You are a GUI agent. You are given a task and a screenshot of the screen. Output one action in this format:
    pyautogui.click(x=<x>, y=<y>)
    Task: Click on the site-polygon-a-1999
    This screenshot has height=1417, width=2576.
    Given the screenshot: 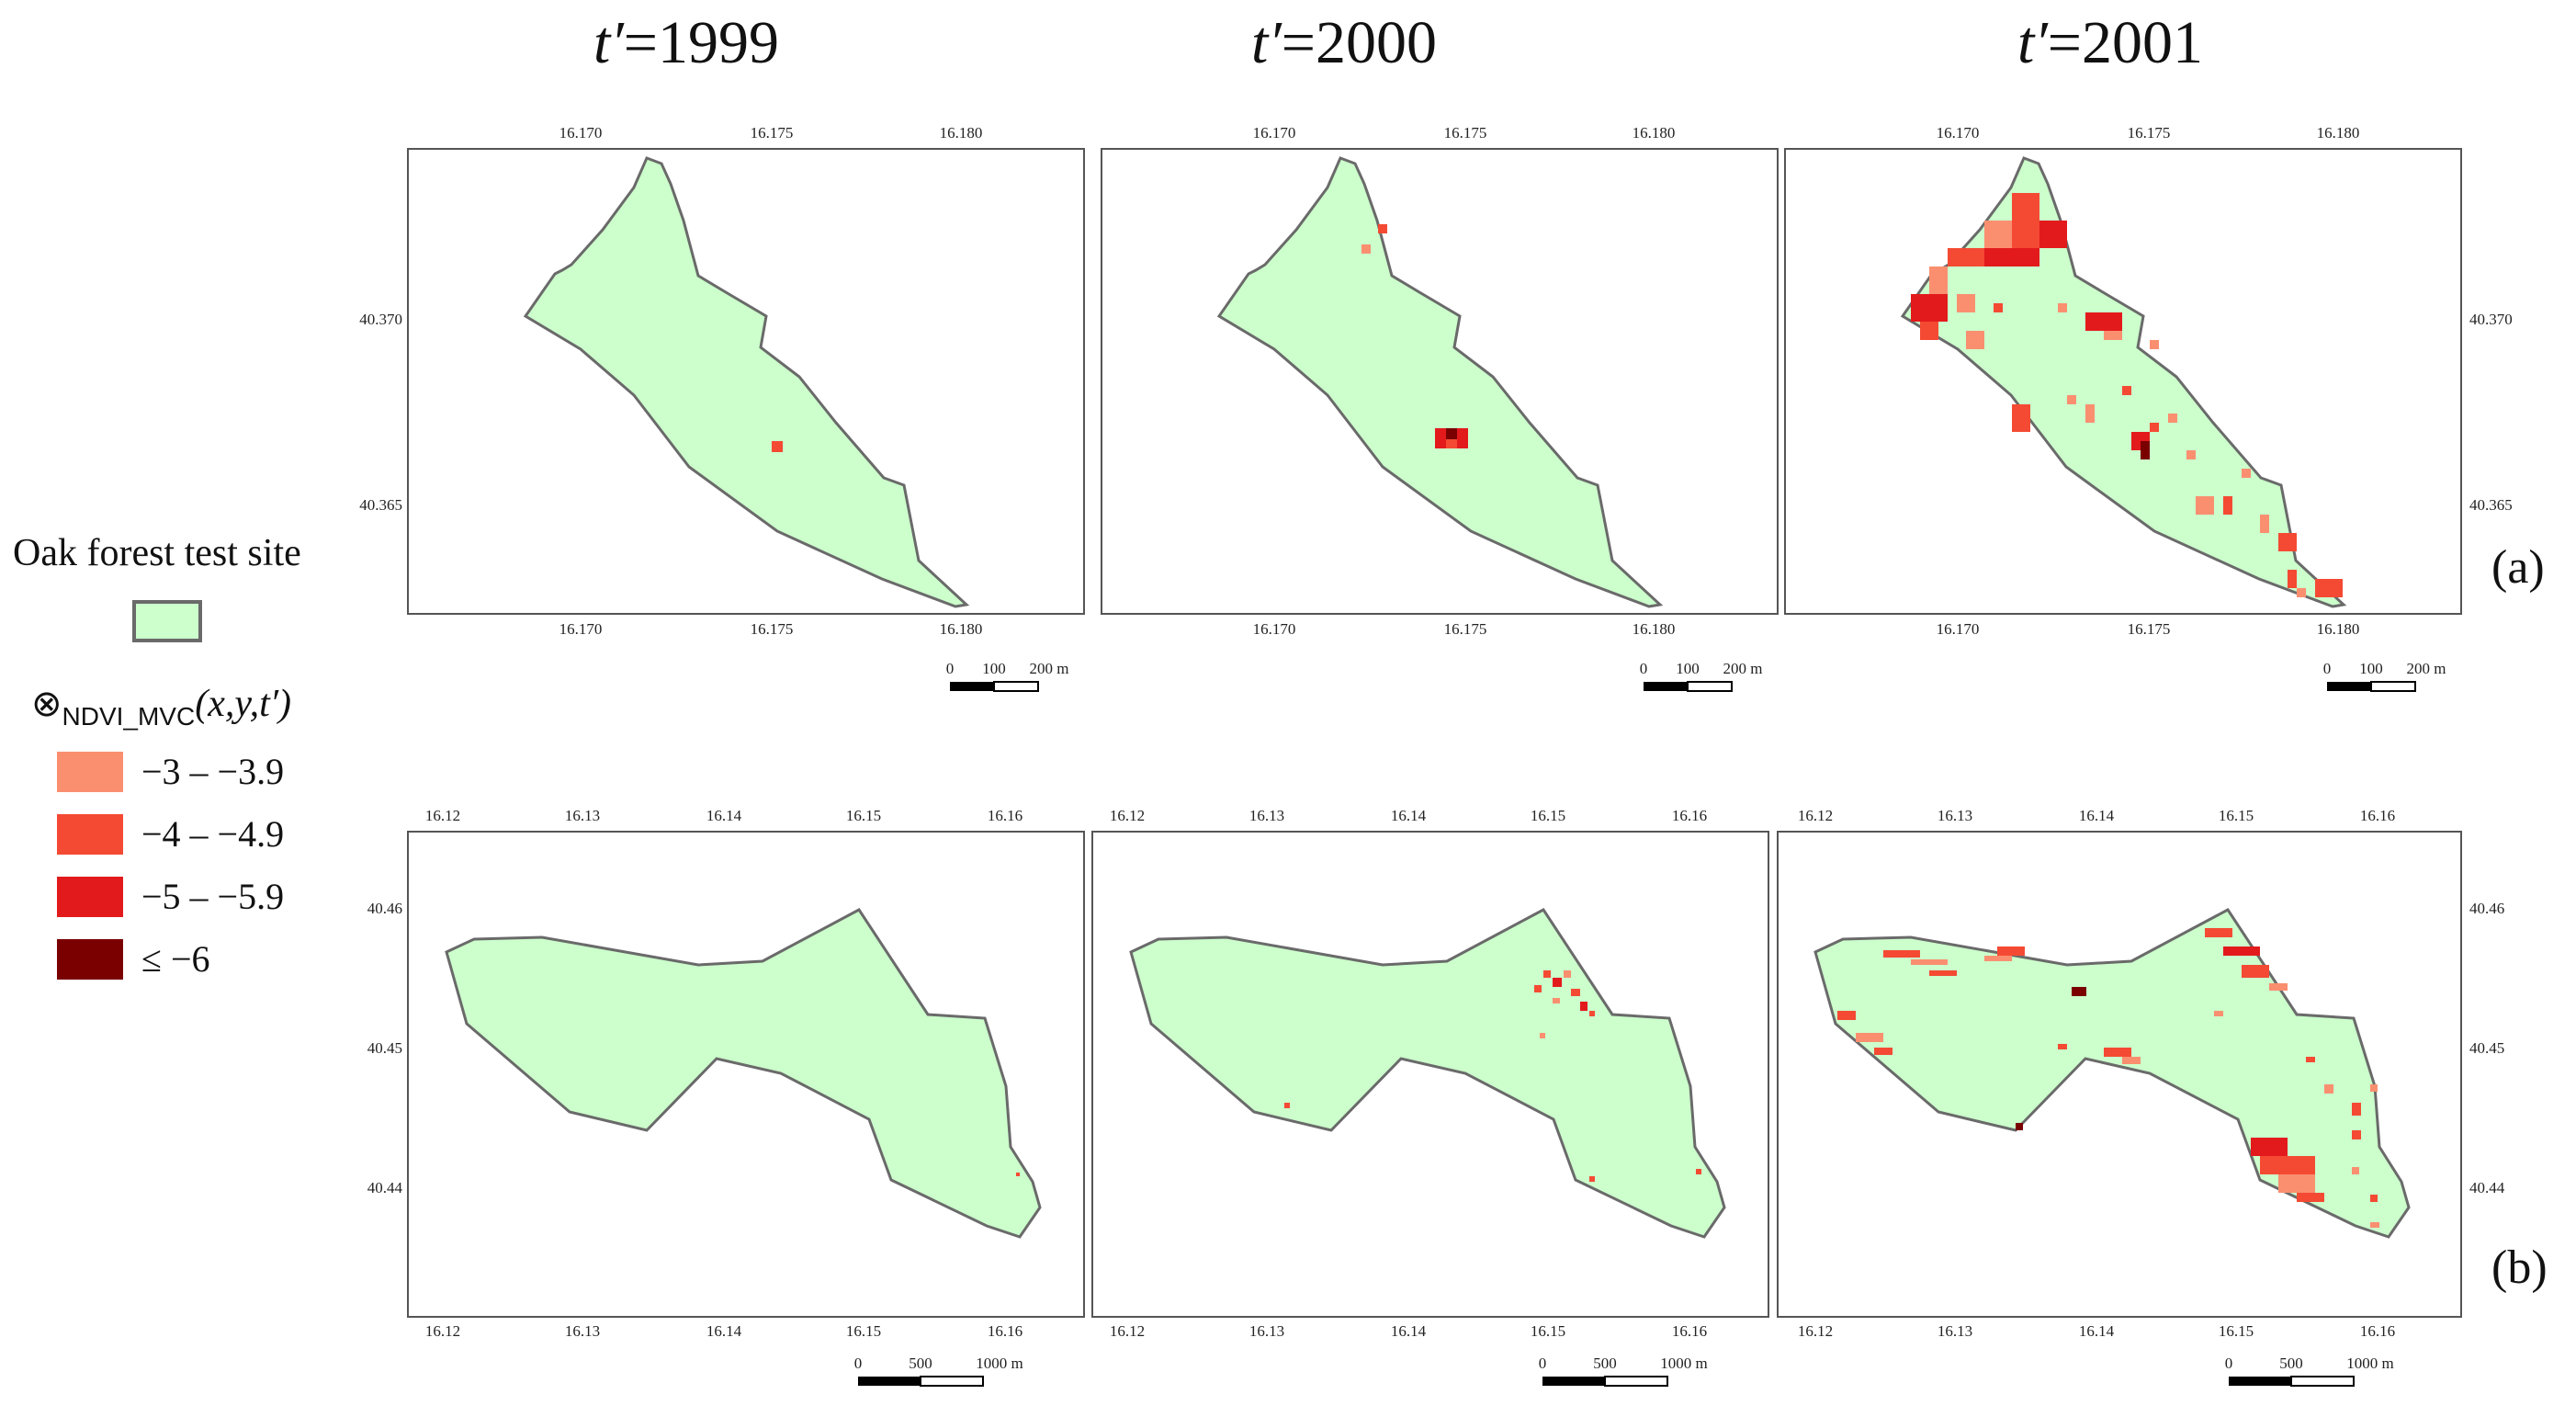 What is the action you would take?
    pyautogui.click(x=746, y=382)
    